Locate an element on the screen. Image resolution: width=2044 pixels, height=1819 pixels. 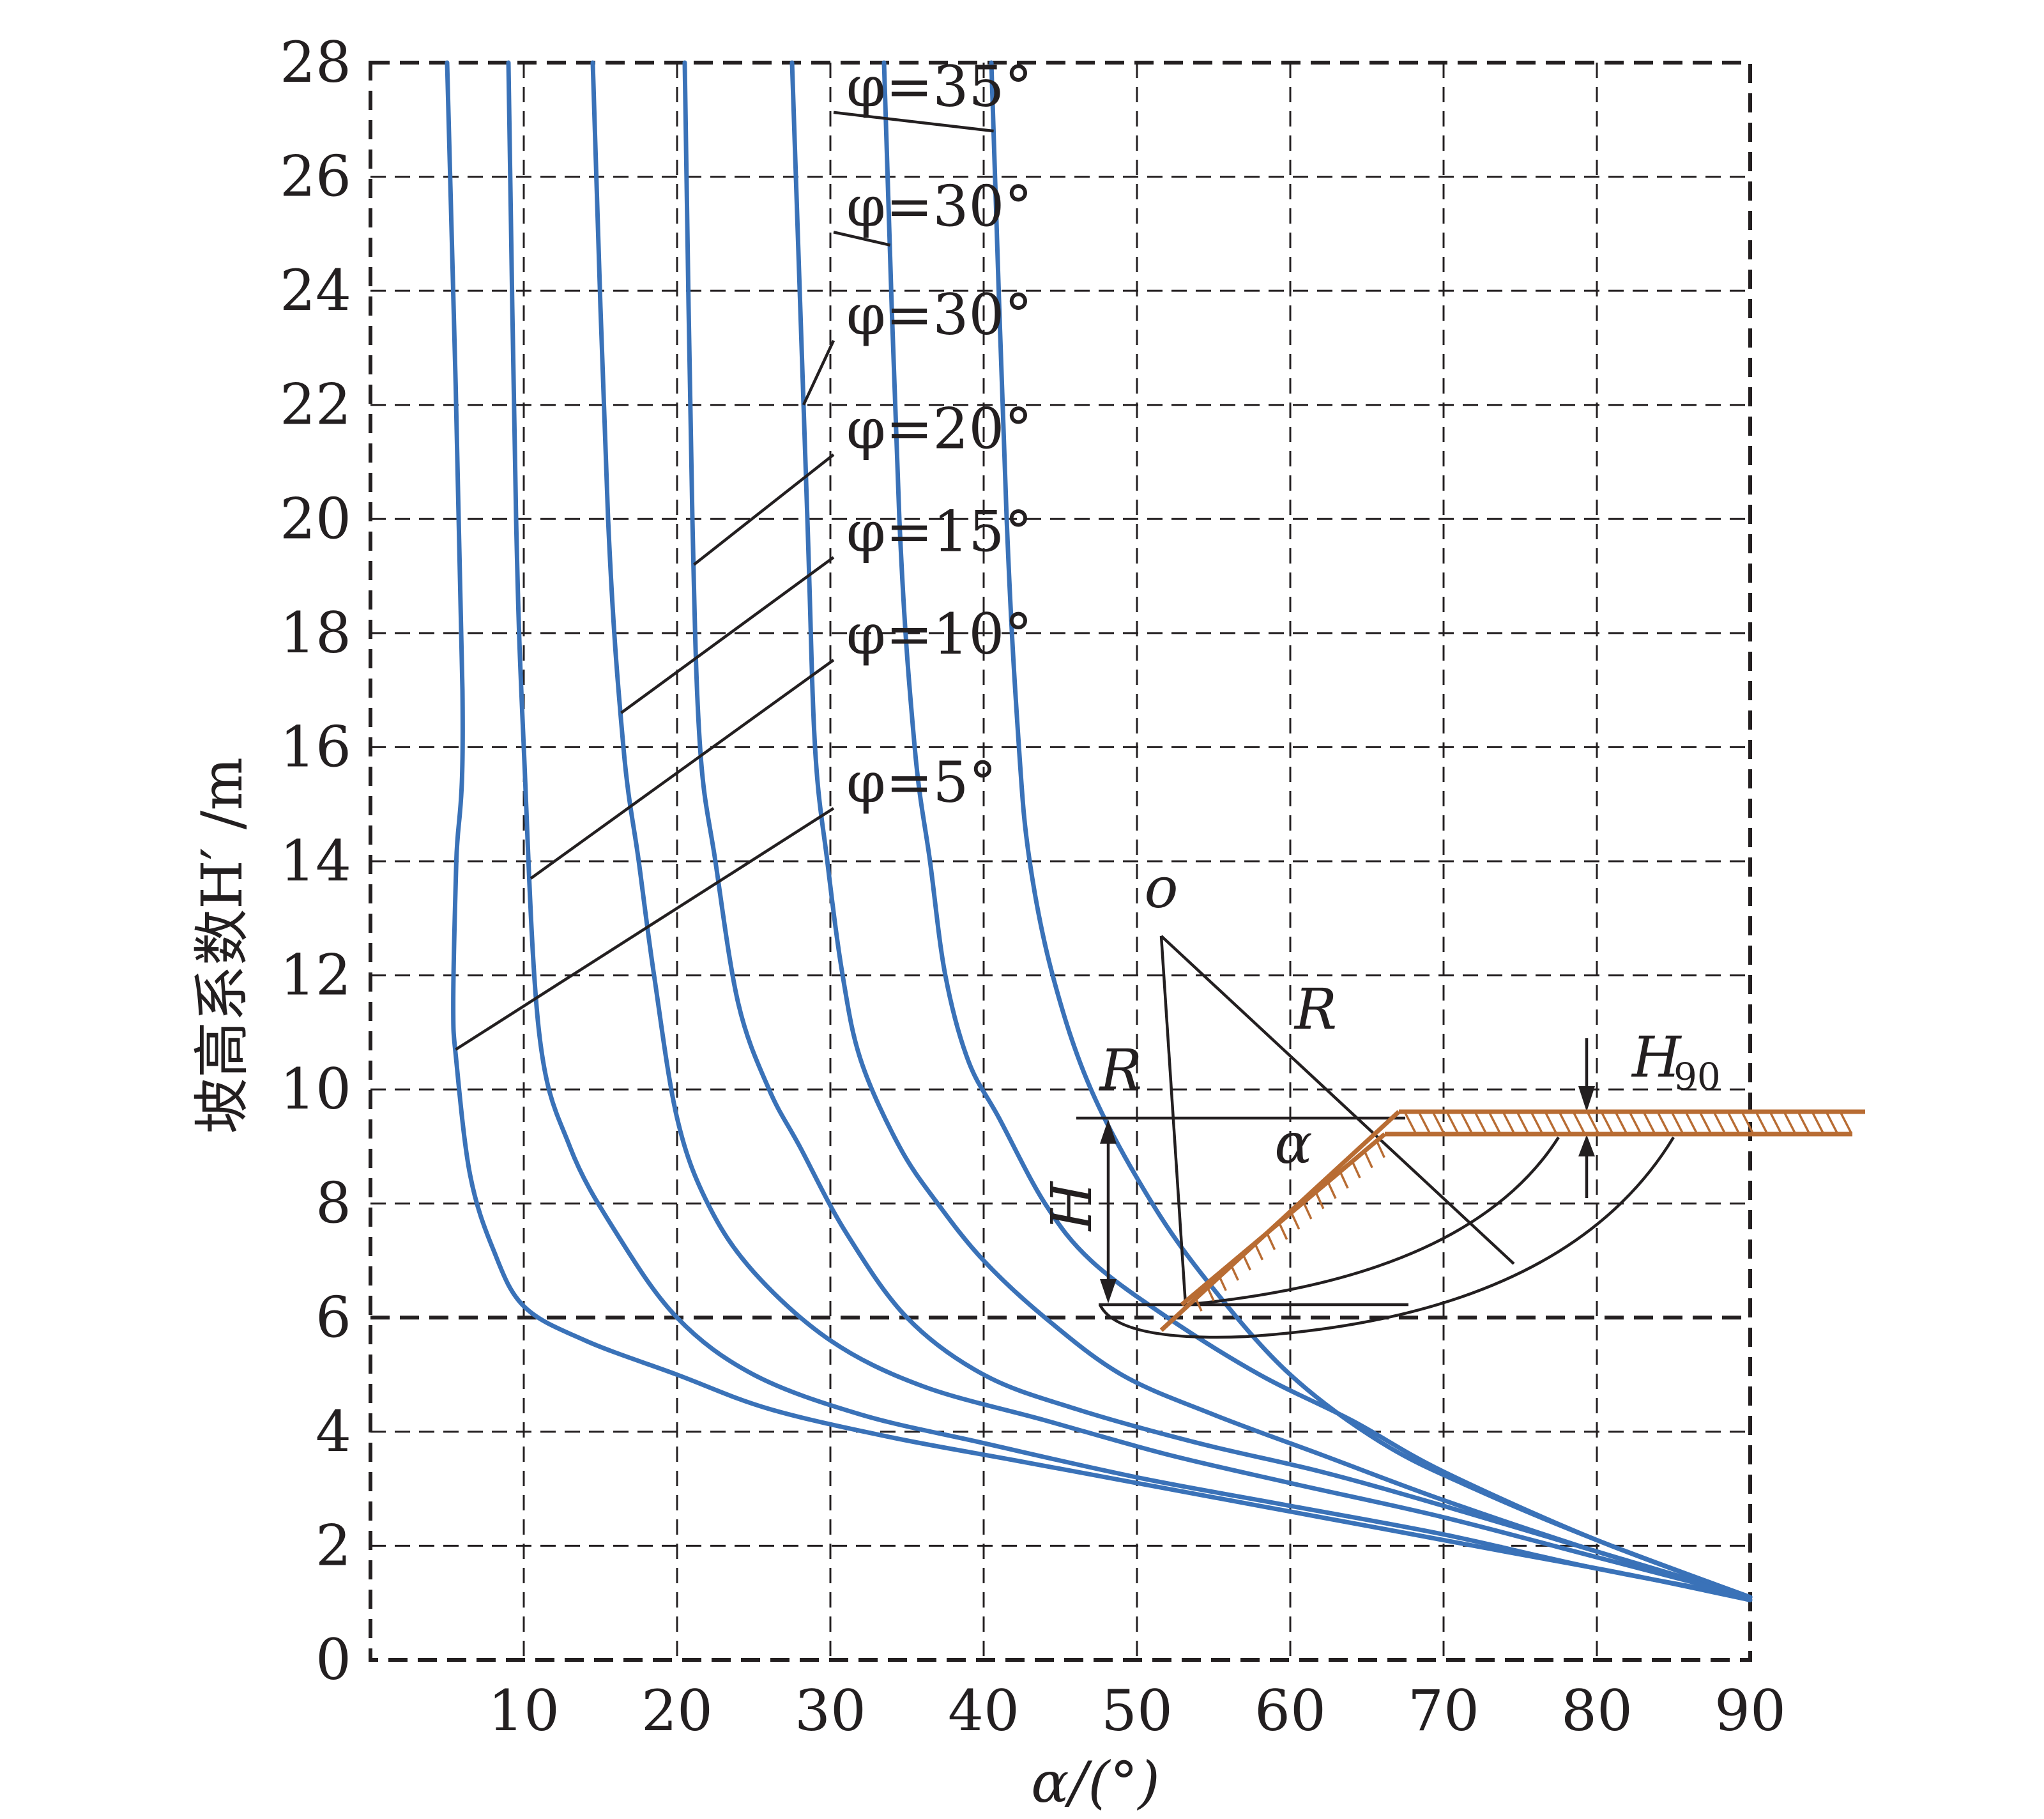
inset-h-arrow-top is located at coordinates (1108, 1131).